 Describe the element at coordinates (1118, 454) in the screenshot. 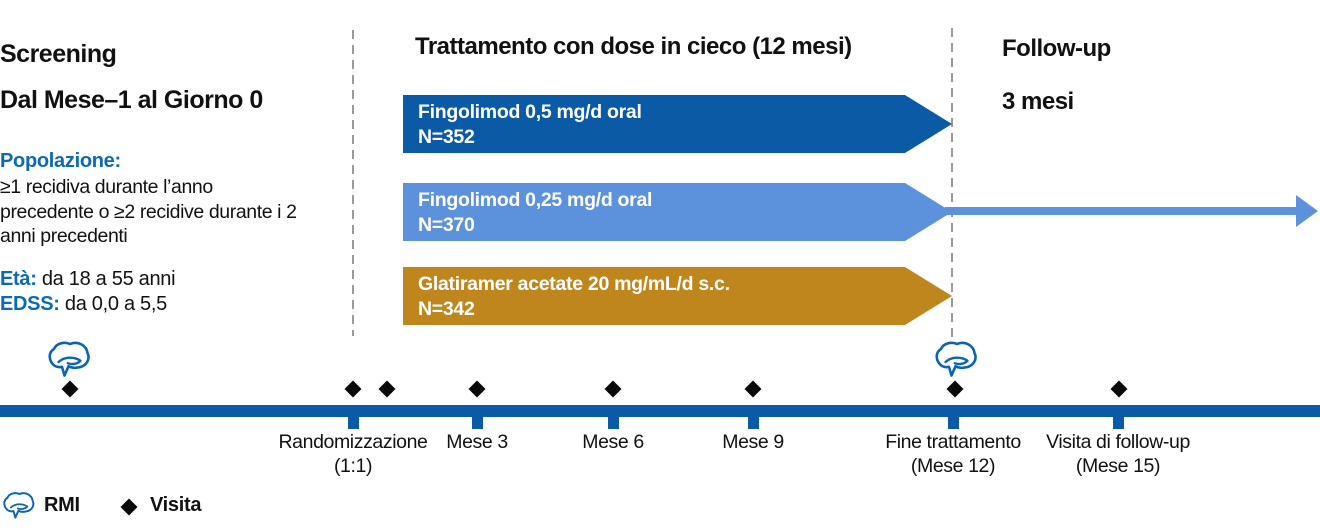

I see `timeline-label: Visita di follow-up (Mese 15)` at that location.